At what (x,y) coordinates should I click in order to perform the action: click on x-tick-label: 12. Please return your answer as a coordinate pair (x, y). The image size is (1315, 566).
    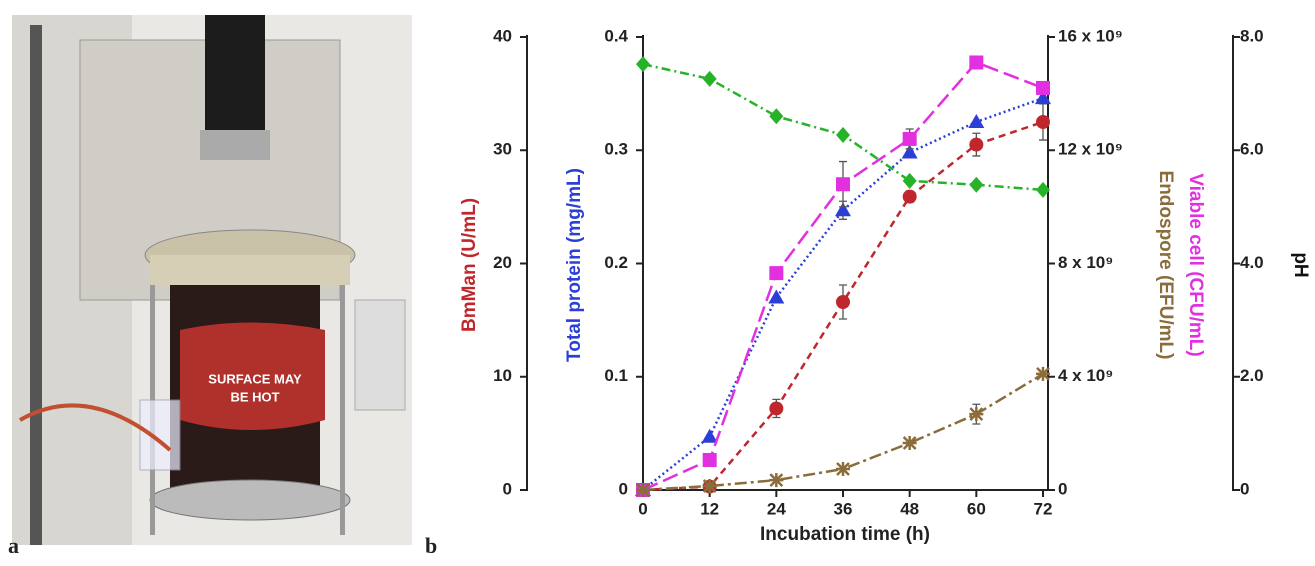
    Looking at the image, I should click on (709, 508).